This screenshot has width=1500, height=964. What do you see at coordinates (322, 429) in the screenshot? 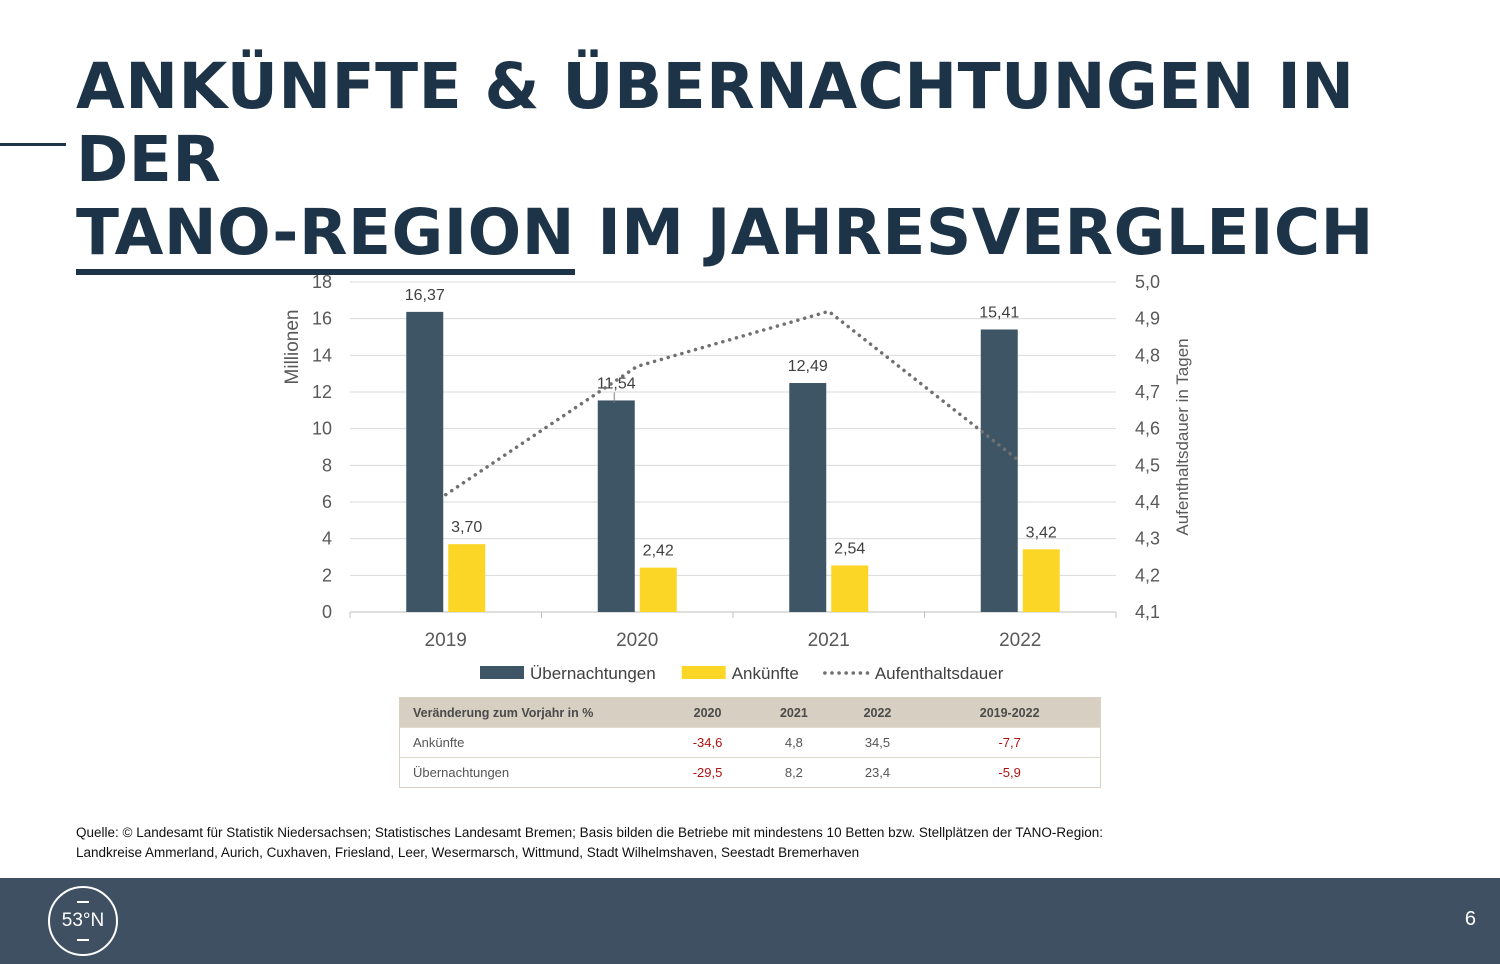
I see `y-tick-label: 10` at bounding box center [322, 429].